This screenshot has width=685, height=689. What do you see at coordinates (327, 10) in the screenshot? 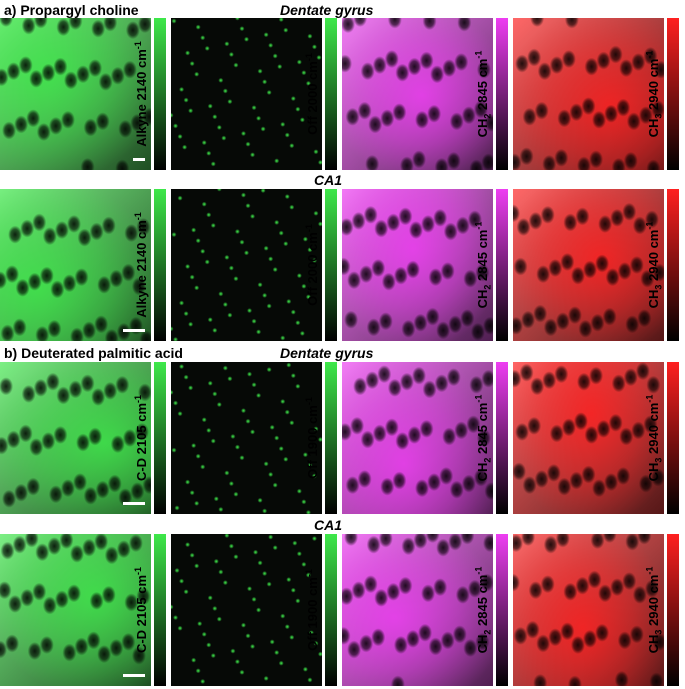
I see `row-1-region: Dentate gyrus` at bounding box center [327, 10].